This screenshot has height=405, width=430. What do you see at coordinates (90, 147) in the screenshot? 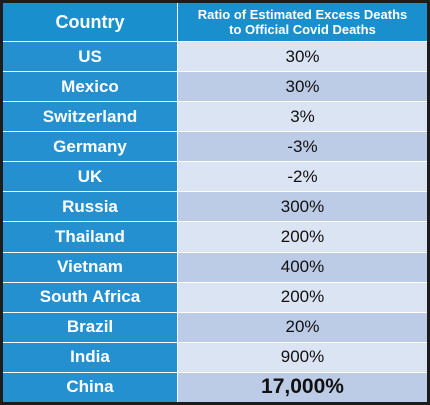
I see `country-cell: Germany` at bounding box center [90, 147].